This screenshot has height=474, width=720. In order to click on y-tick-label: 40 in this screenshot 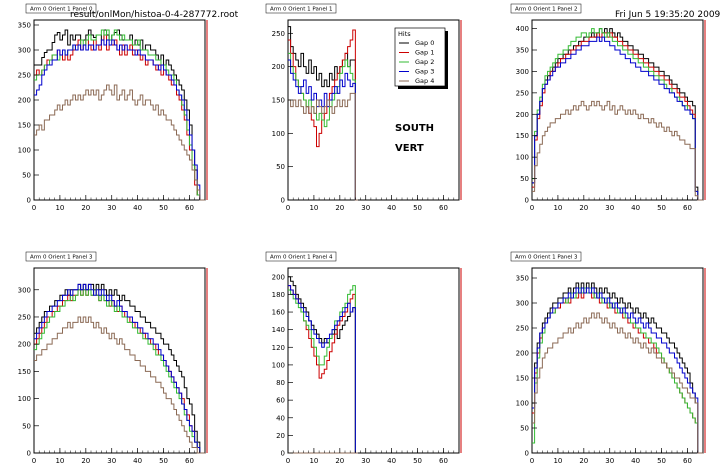, I will do `click(280, 418)`.